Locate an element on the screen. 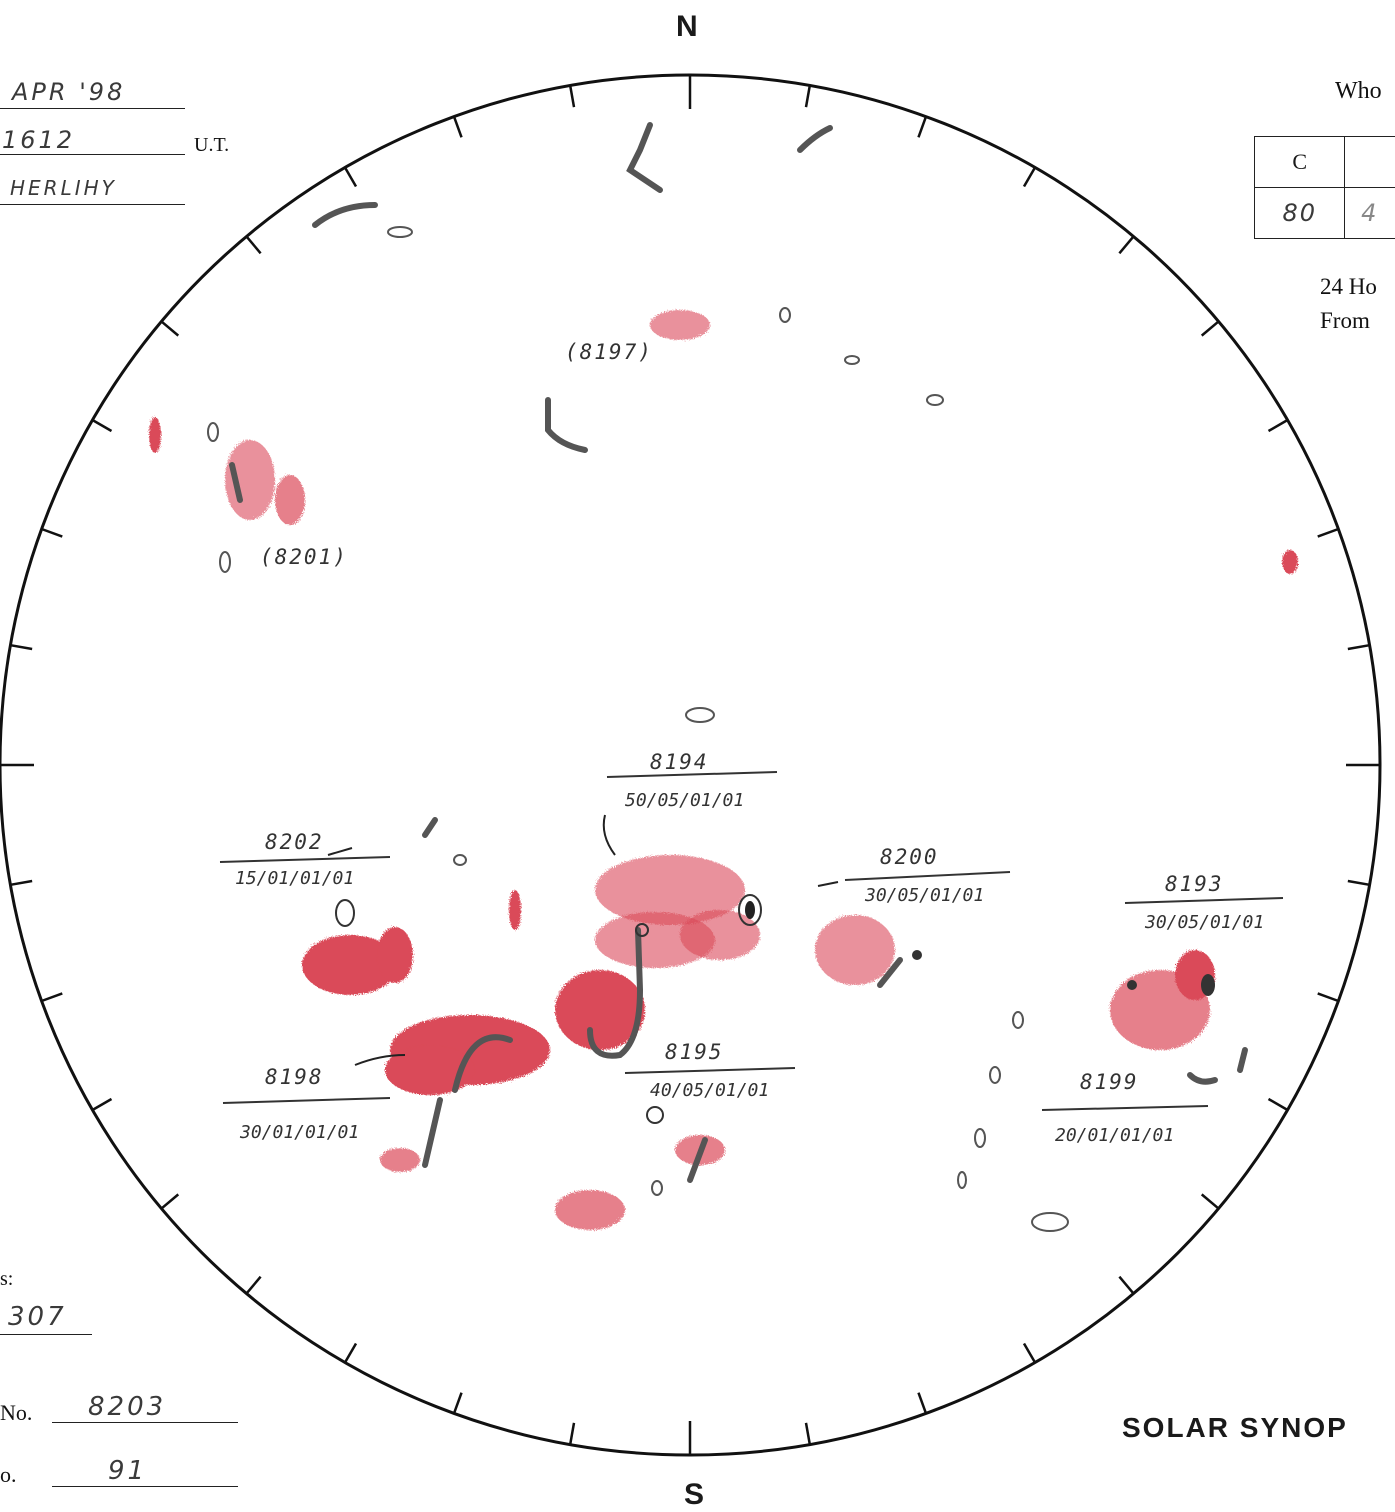 The image size is (1395, 1512). region-8194-code: 50/05/01/01 is located at coordinates (685, 800).